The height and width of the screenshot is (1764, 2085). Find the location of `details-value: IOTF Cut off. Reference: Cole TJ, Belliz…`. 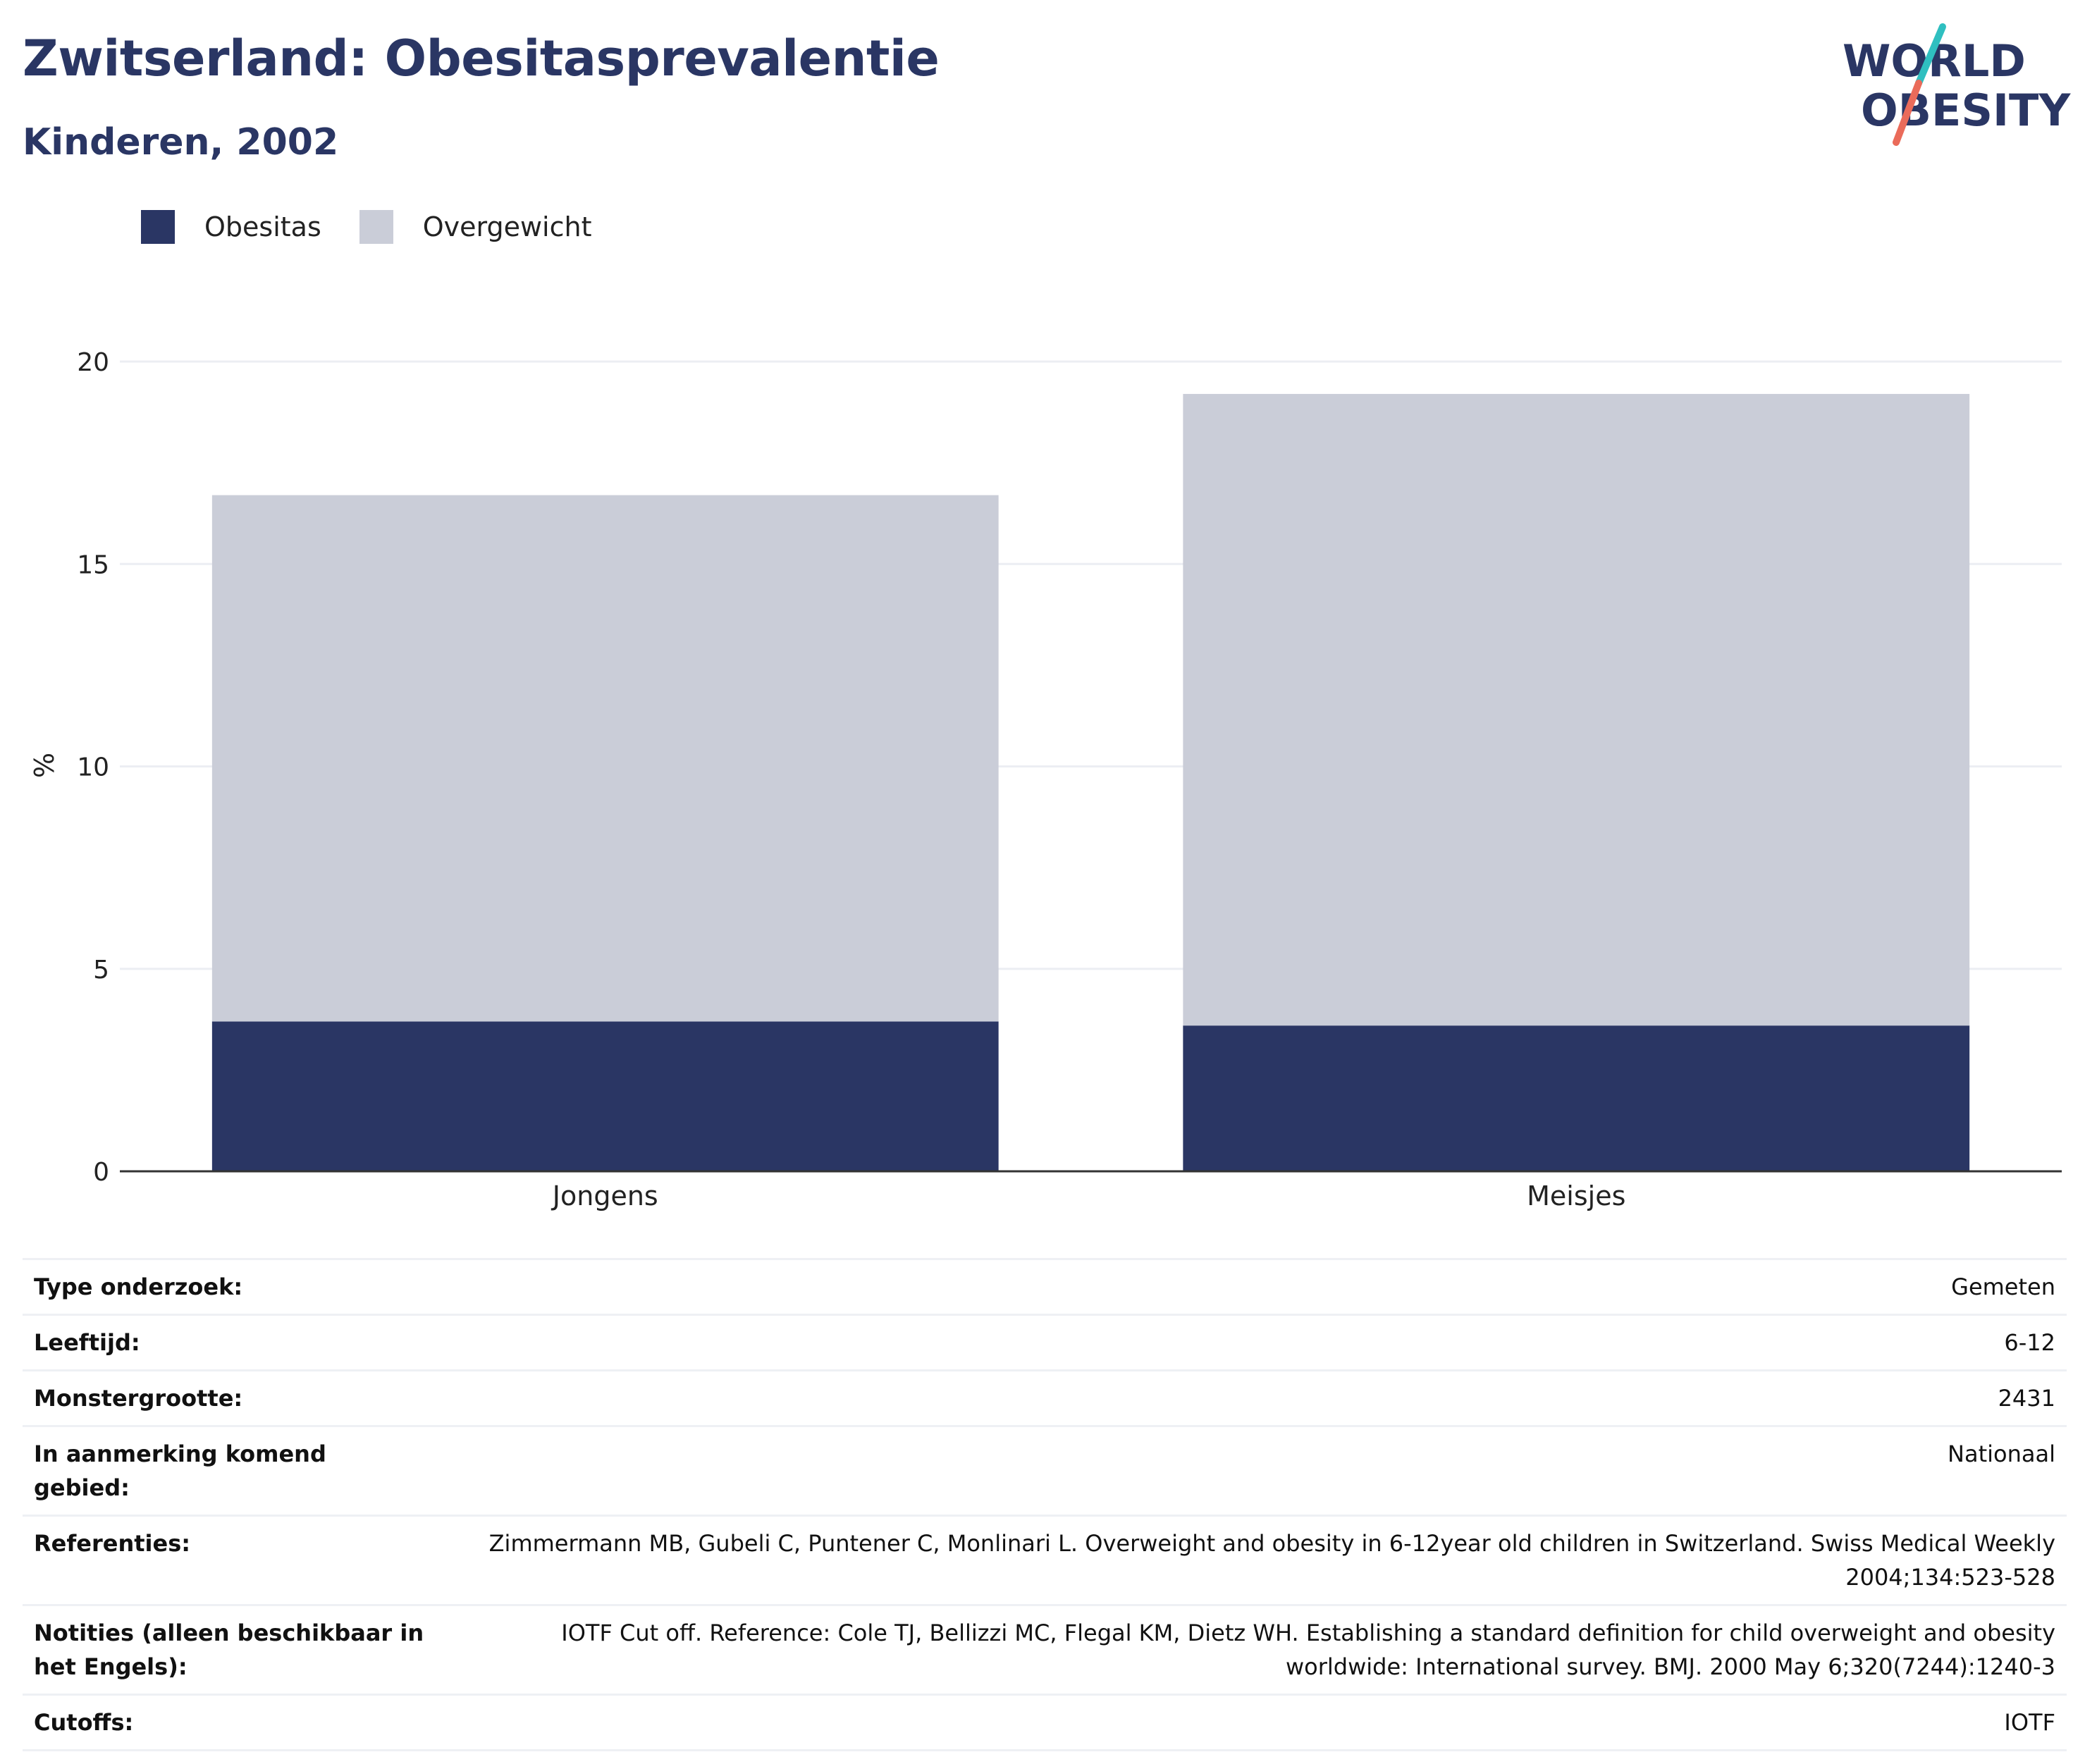

details-value: IOTF Cut off. Reference: Cole TJ, Belliz… is located at coordinates (1253, 1649).